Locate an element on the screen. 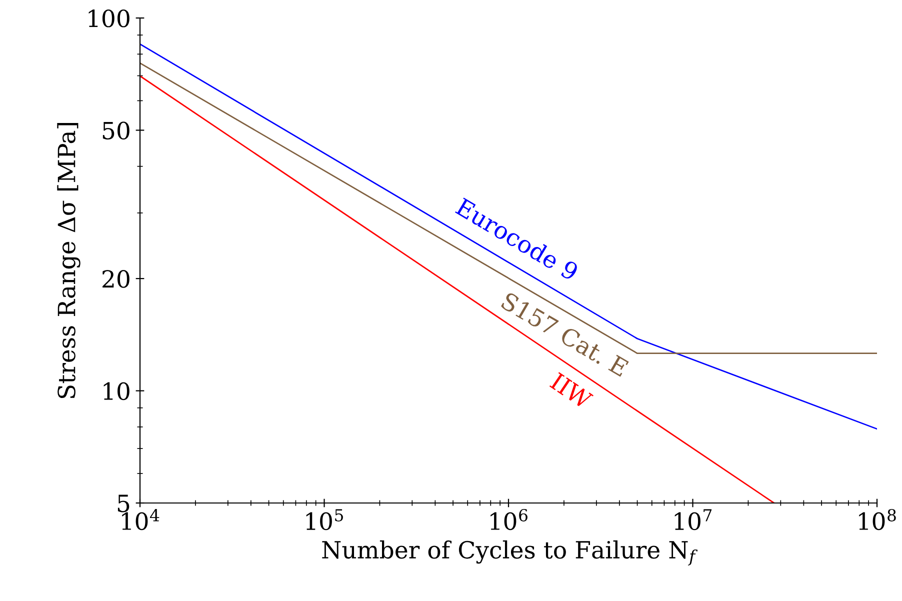  y-tick-label: 10 is located at coordinates (117, 391).